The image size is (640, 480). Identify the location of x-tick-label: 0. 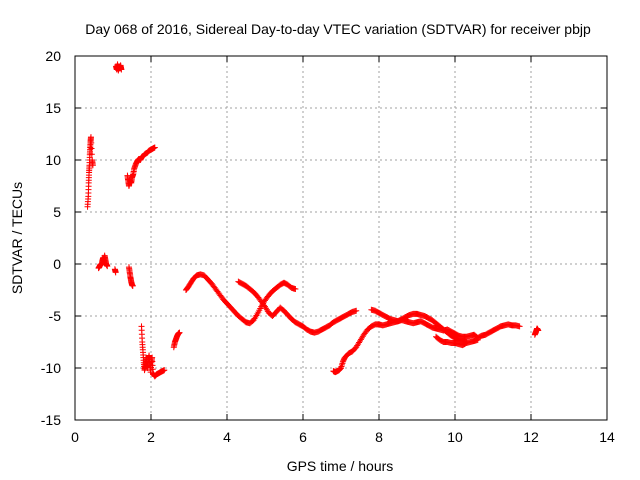
(75, 437).